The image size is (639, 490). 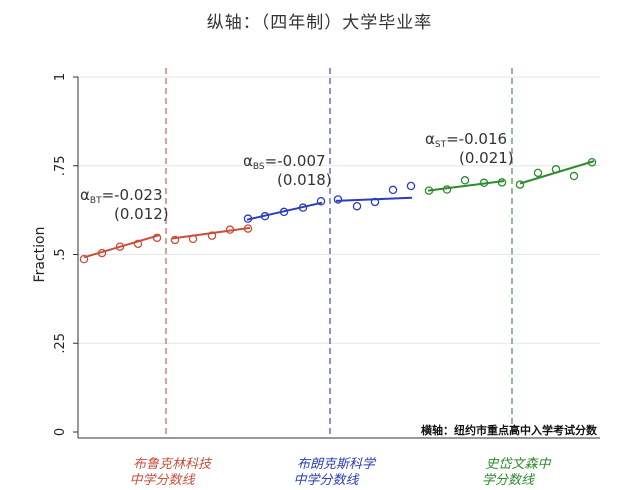 I want to click on standard-error: (0.012), so click(x=141, y=214).